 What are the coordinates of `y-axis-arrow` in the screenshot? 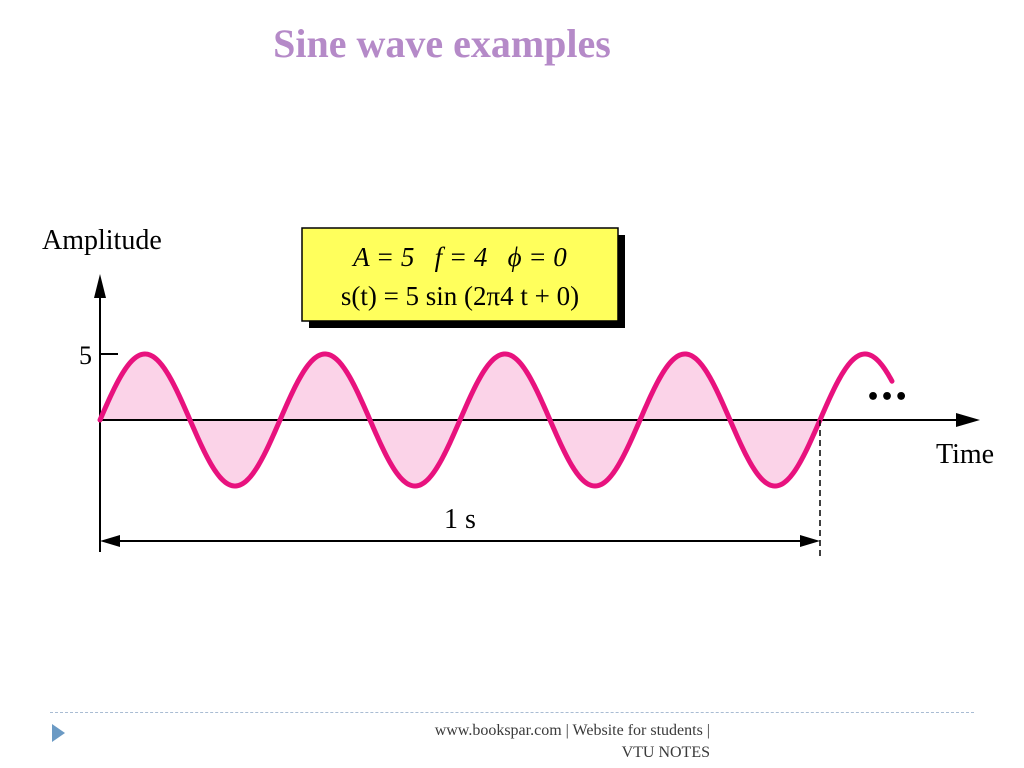 It's located at (100, 286).